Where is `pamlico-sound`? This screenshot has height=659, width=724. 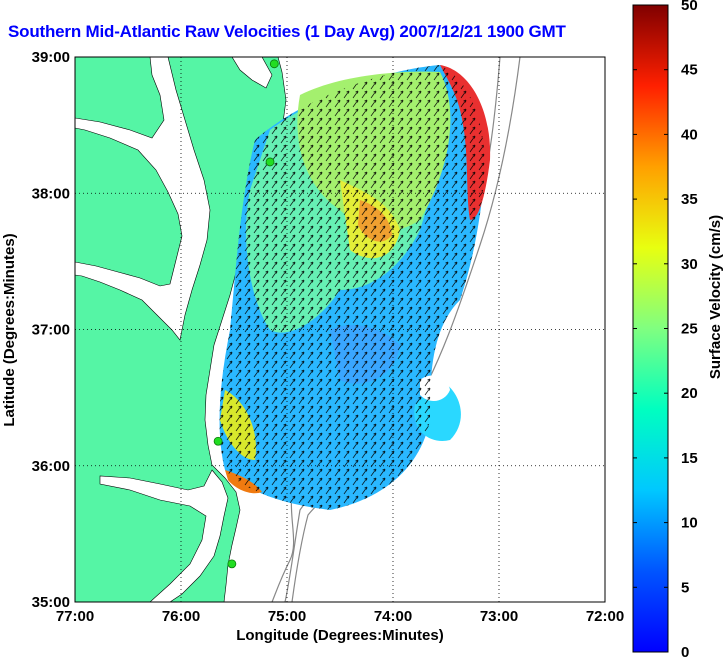 pamlico-sound is located at coordinates (164, 535).